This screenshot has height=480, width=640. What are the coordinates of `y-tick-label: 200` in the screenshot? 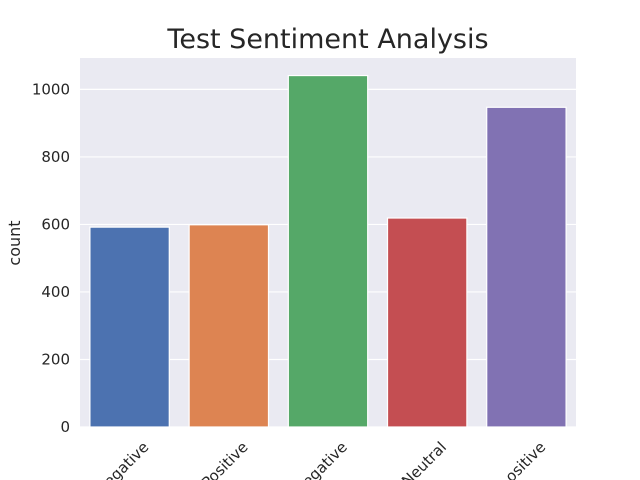 It's located at (55, 359).